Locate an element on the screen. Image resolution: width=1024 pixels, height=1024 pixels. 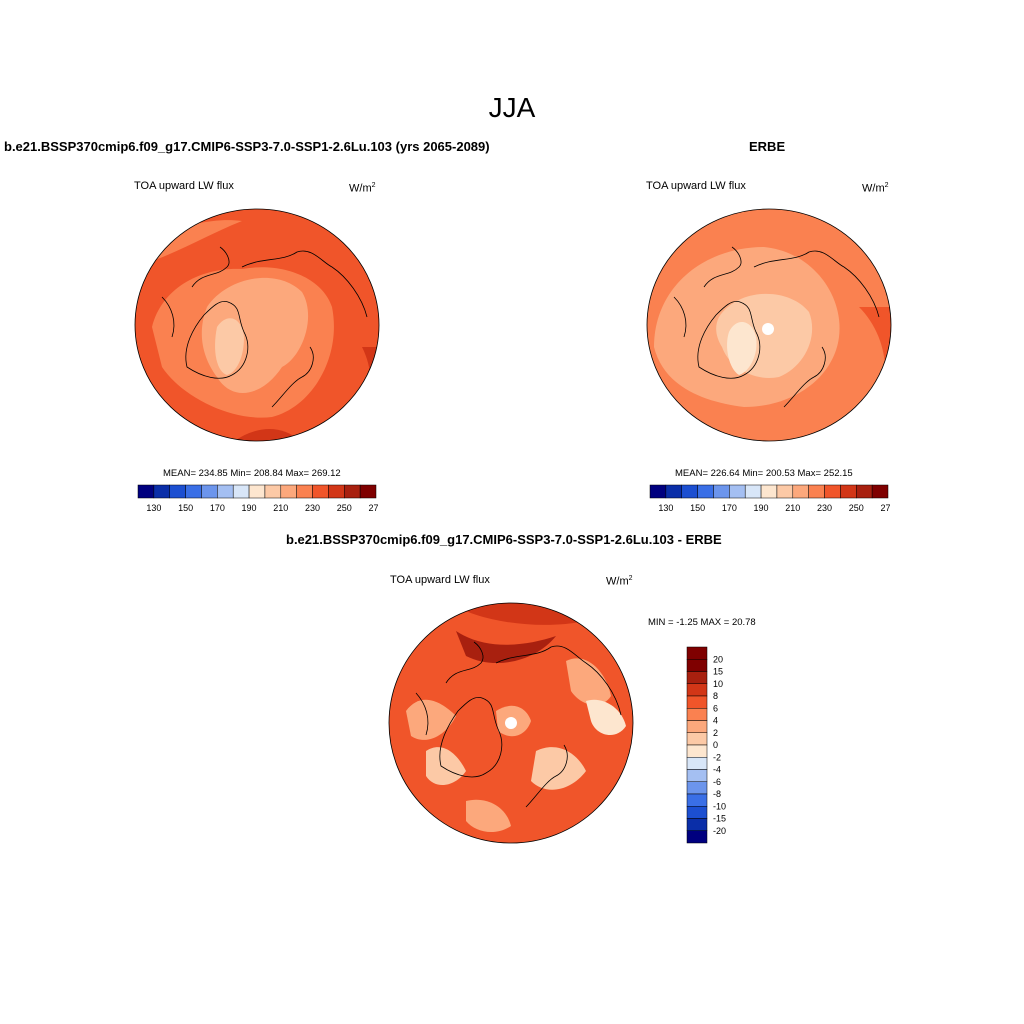
panel1-colorbar: 130 150 170 190 210 230 250 270 is located at coordinates (257, 498).